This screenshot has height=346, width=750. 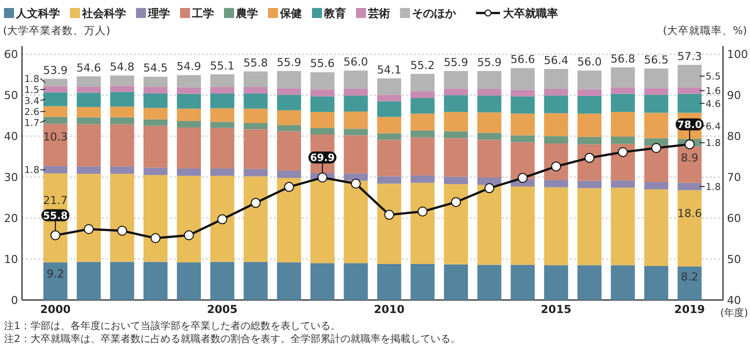 I want to click on total-label: 54.9, so click(x=189, y=67).